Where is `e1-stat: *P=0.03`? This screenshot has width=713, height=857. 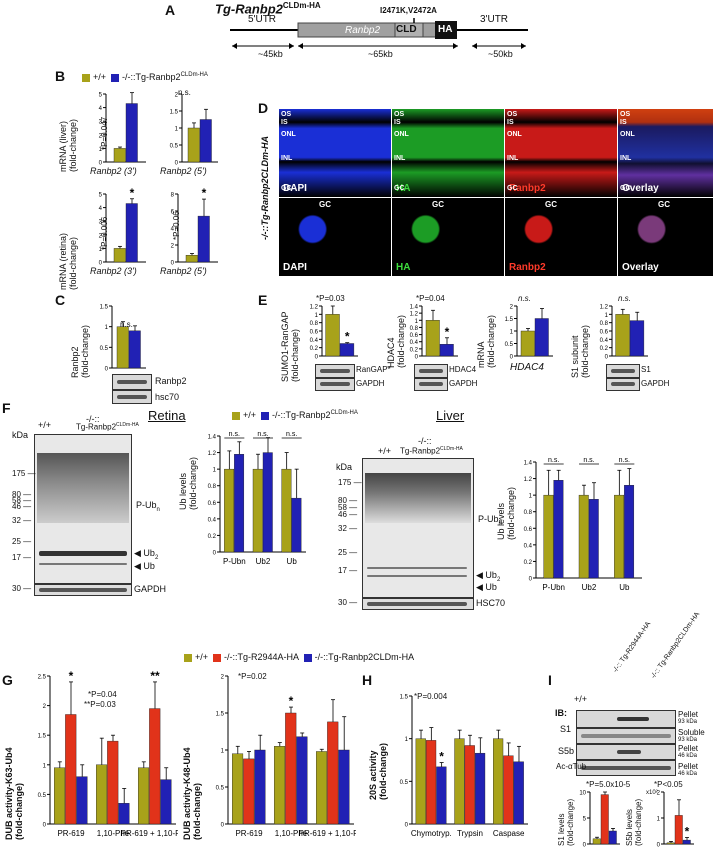
e1-stat: *P=0.03 is located at coordinates (330, 298).